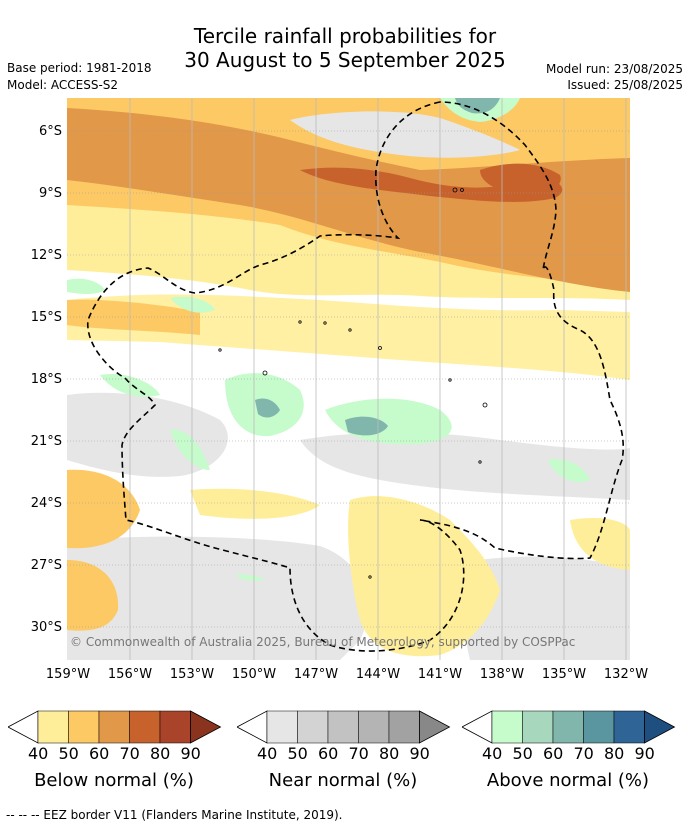  What do you see at coordinates (192, 674) in the screenshot?
I see `lon-label: 153°W` at bounding box center [192, 674].